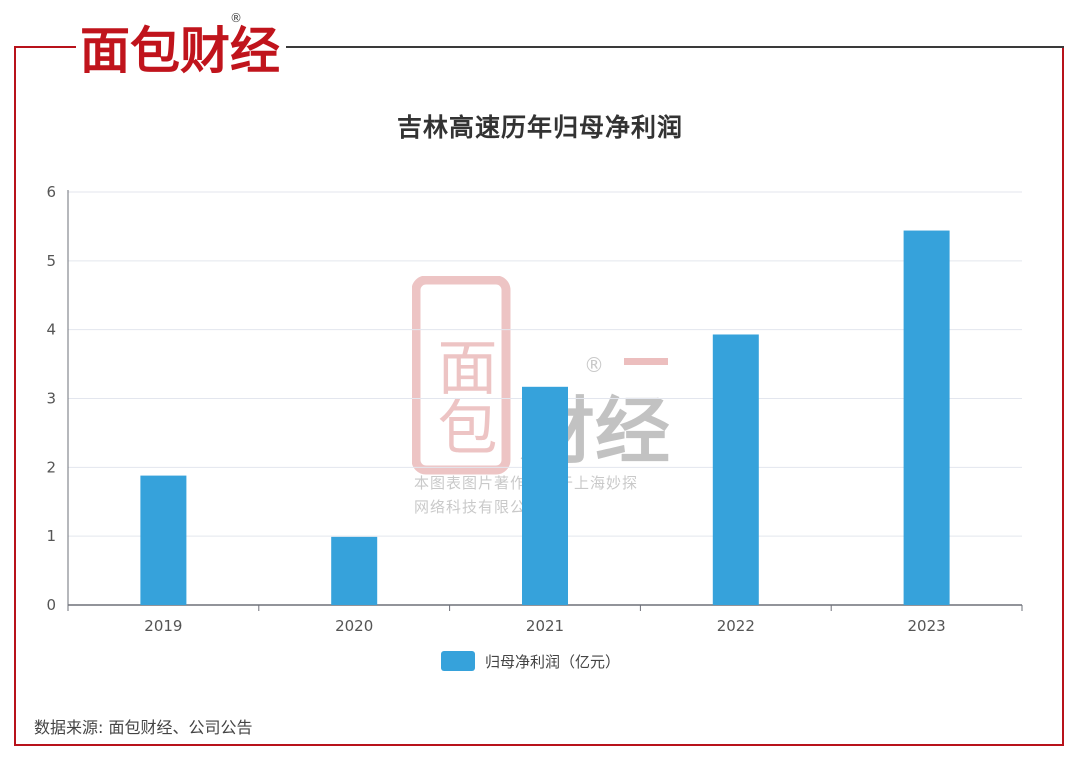 This screenshot has height=764, width=1080. I want to click on legend-label: 归母净利润（亿元）, so click(553, 661).